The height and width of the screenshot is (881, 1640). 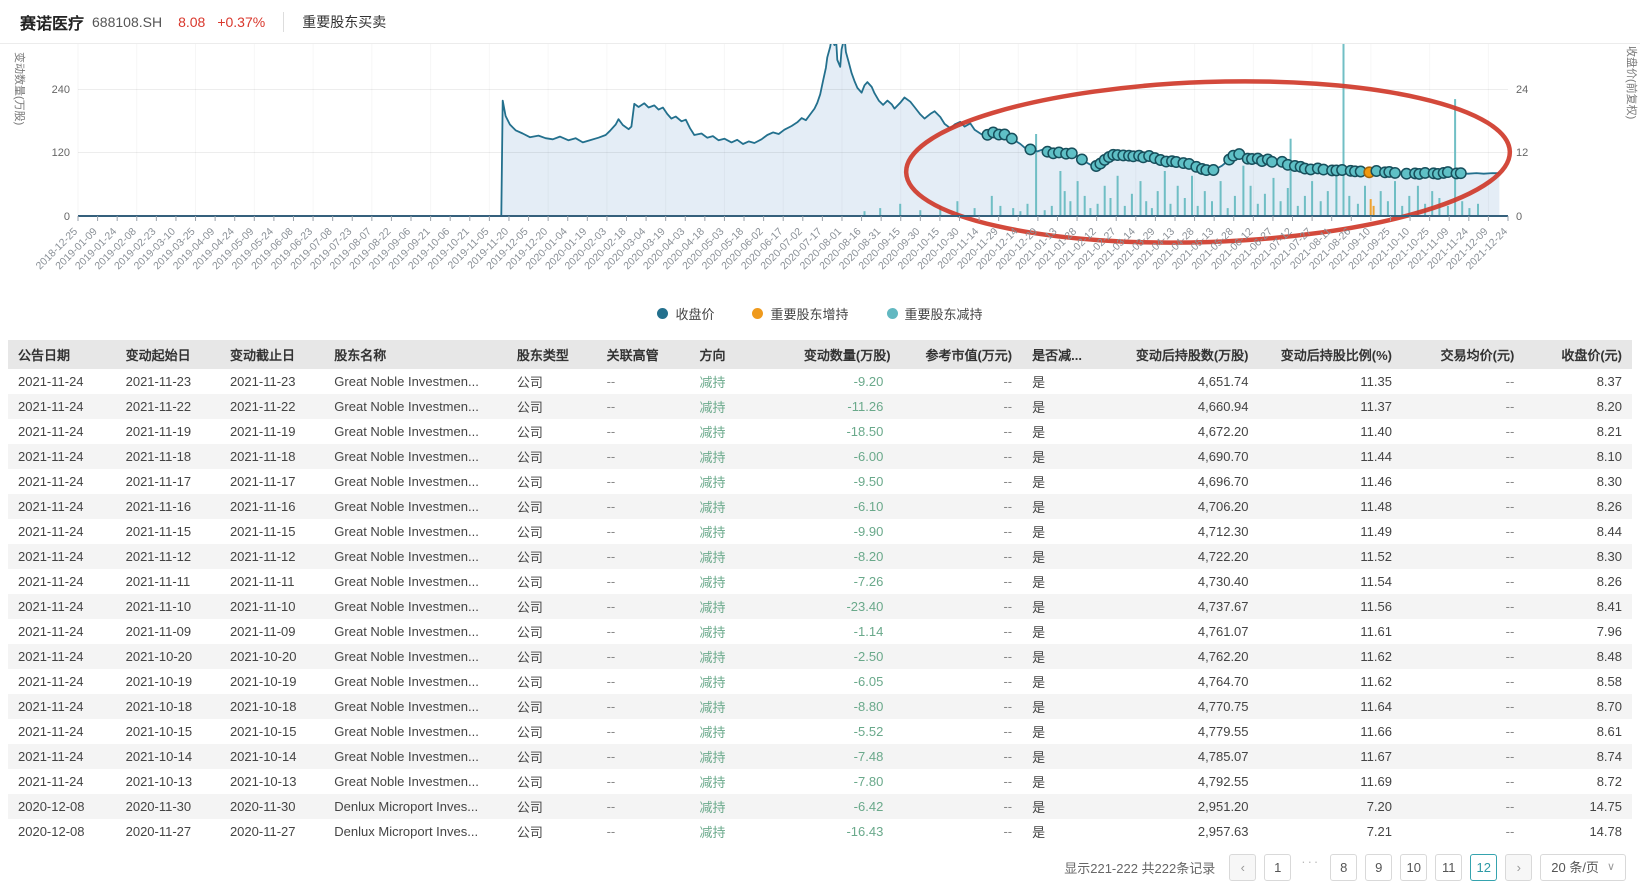 I want to click on column-header: 变动后持股比例(%), so click(x=1330, y=354).